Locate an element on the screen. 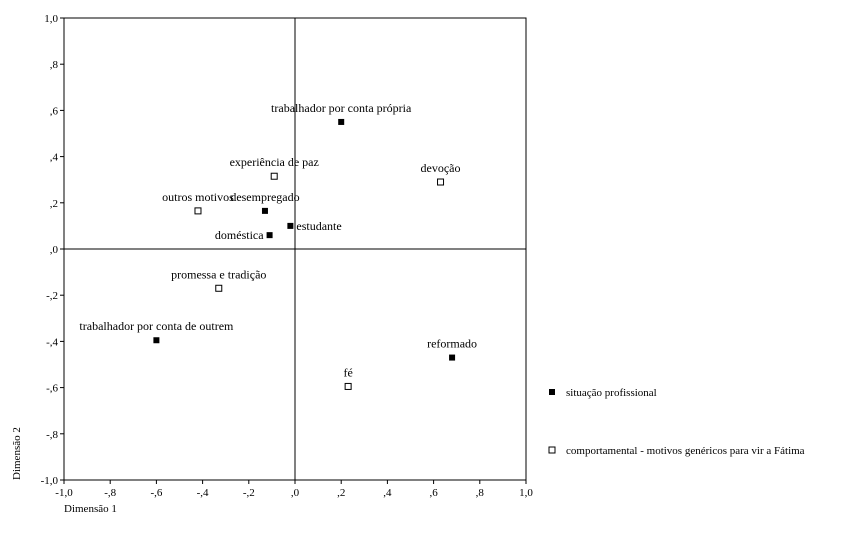 This screenshot has height=541, width=863. x-tick-label: -,2 is located at coordinates (249, 493).